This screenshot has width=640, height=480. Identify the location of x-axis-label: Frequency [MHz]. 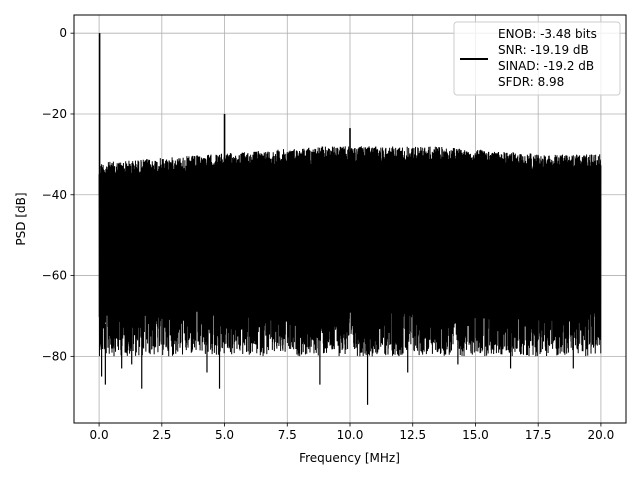
(349, 458).